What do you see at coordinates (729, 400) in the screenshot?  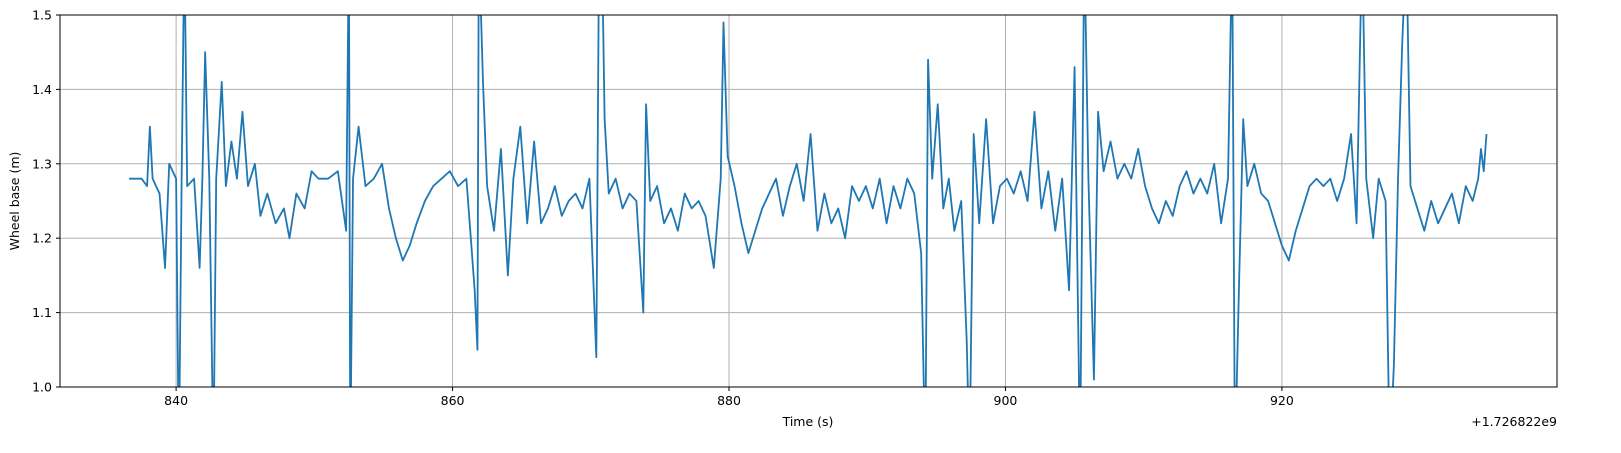 I see `x-tick-label: 880` at bounding box center [729, 400].